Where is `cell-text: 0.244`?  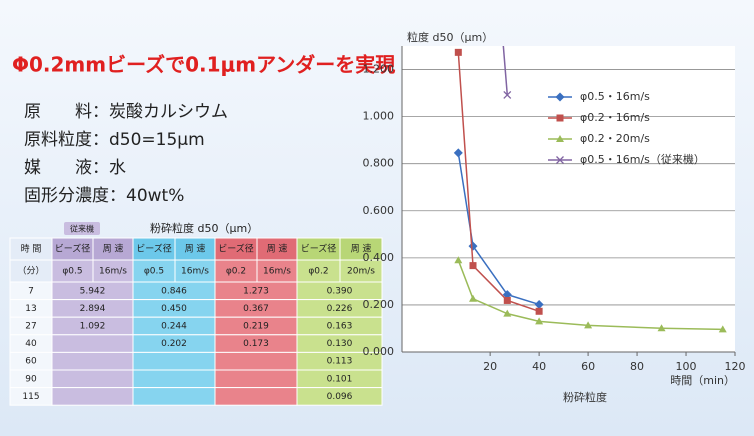
cell-text: 0.244 is located at coordinates (174, 327).